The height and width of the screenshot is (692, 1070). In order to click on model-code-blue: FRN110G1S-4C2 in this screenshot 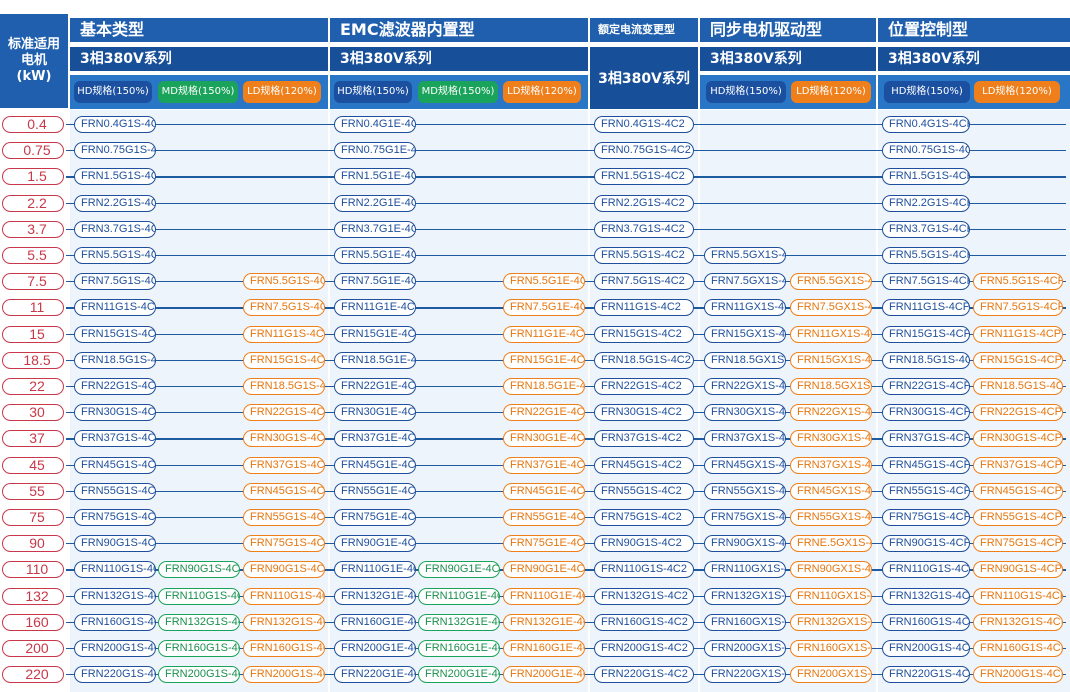, I will do `click(644, 570)`.